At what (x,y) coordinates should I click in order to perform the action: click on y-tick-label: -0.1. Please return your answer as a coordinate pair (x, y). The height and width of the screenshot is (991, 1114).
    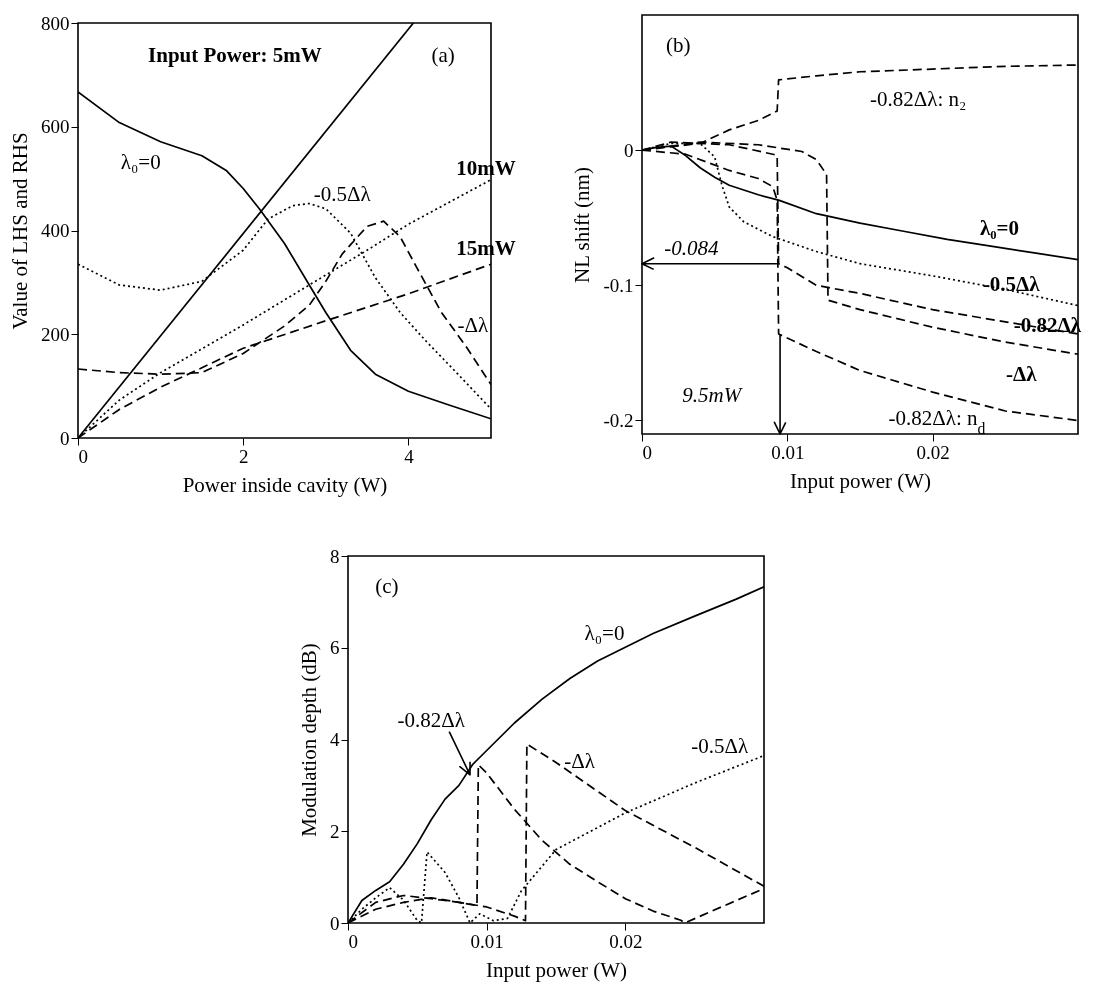
    Looking at the image, I should click on (618, 285).